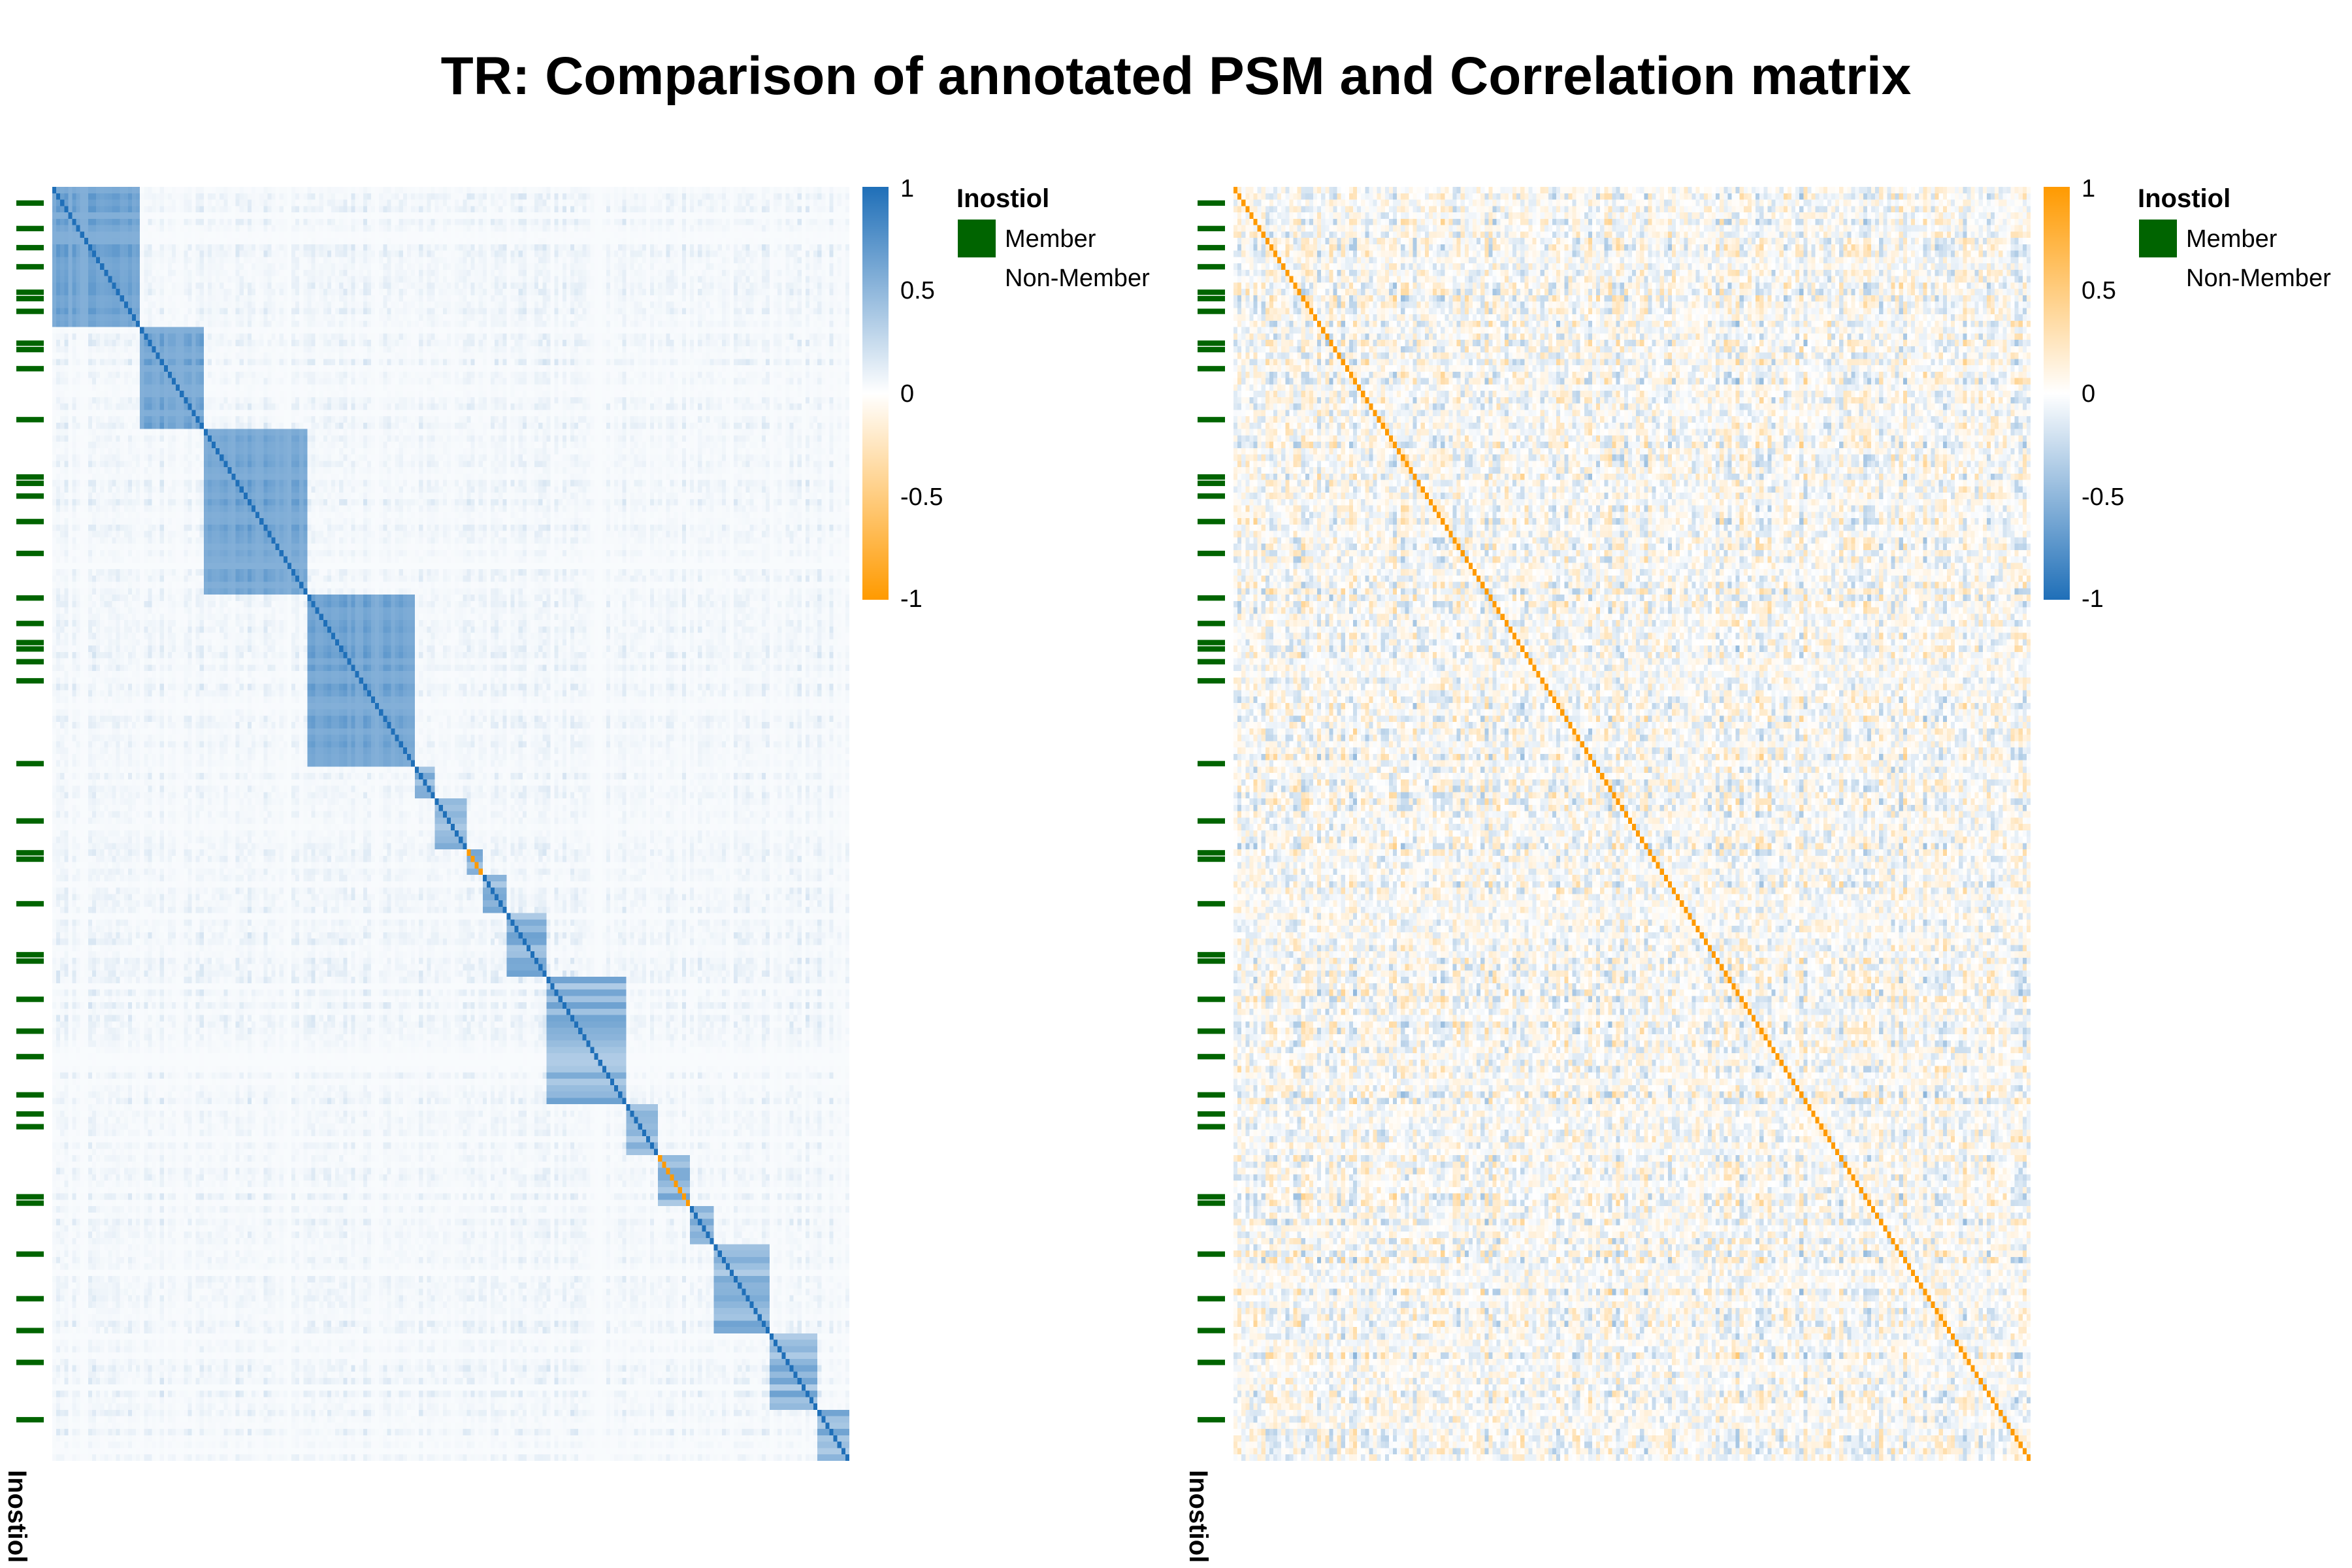 The width and height of the screenshot is (2352, 1568). I want to click on colorbar-tick-label: -1, so click(2093, 599).